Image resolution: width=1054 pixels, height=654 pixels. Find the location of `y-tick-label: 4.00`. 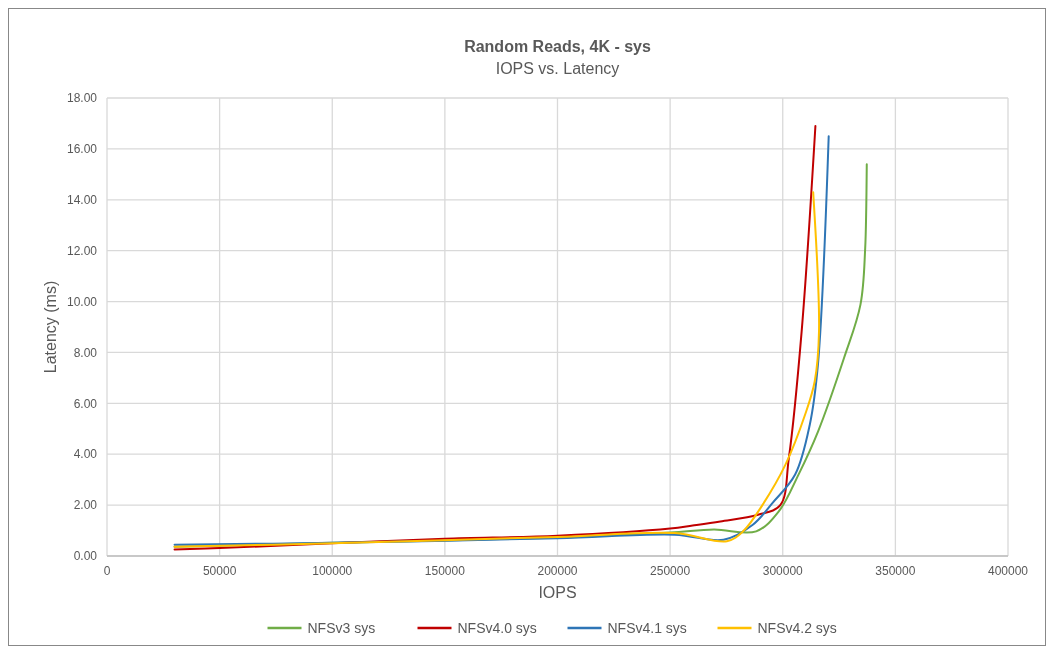

y-tick-label: 4.00 is located at coordinates (85, 454).